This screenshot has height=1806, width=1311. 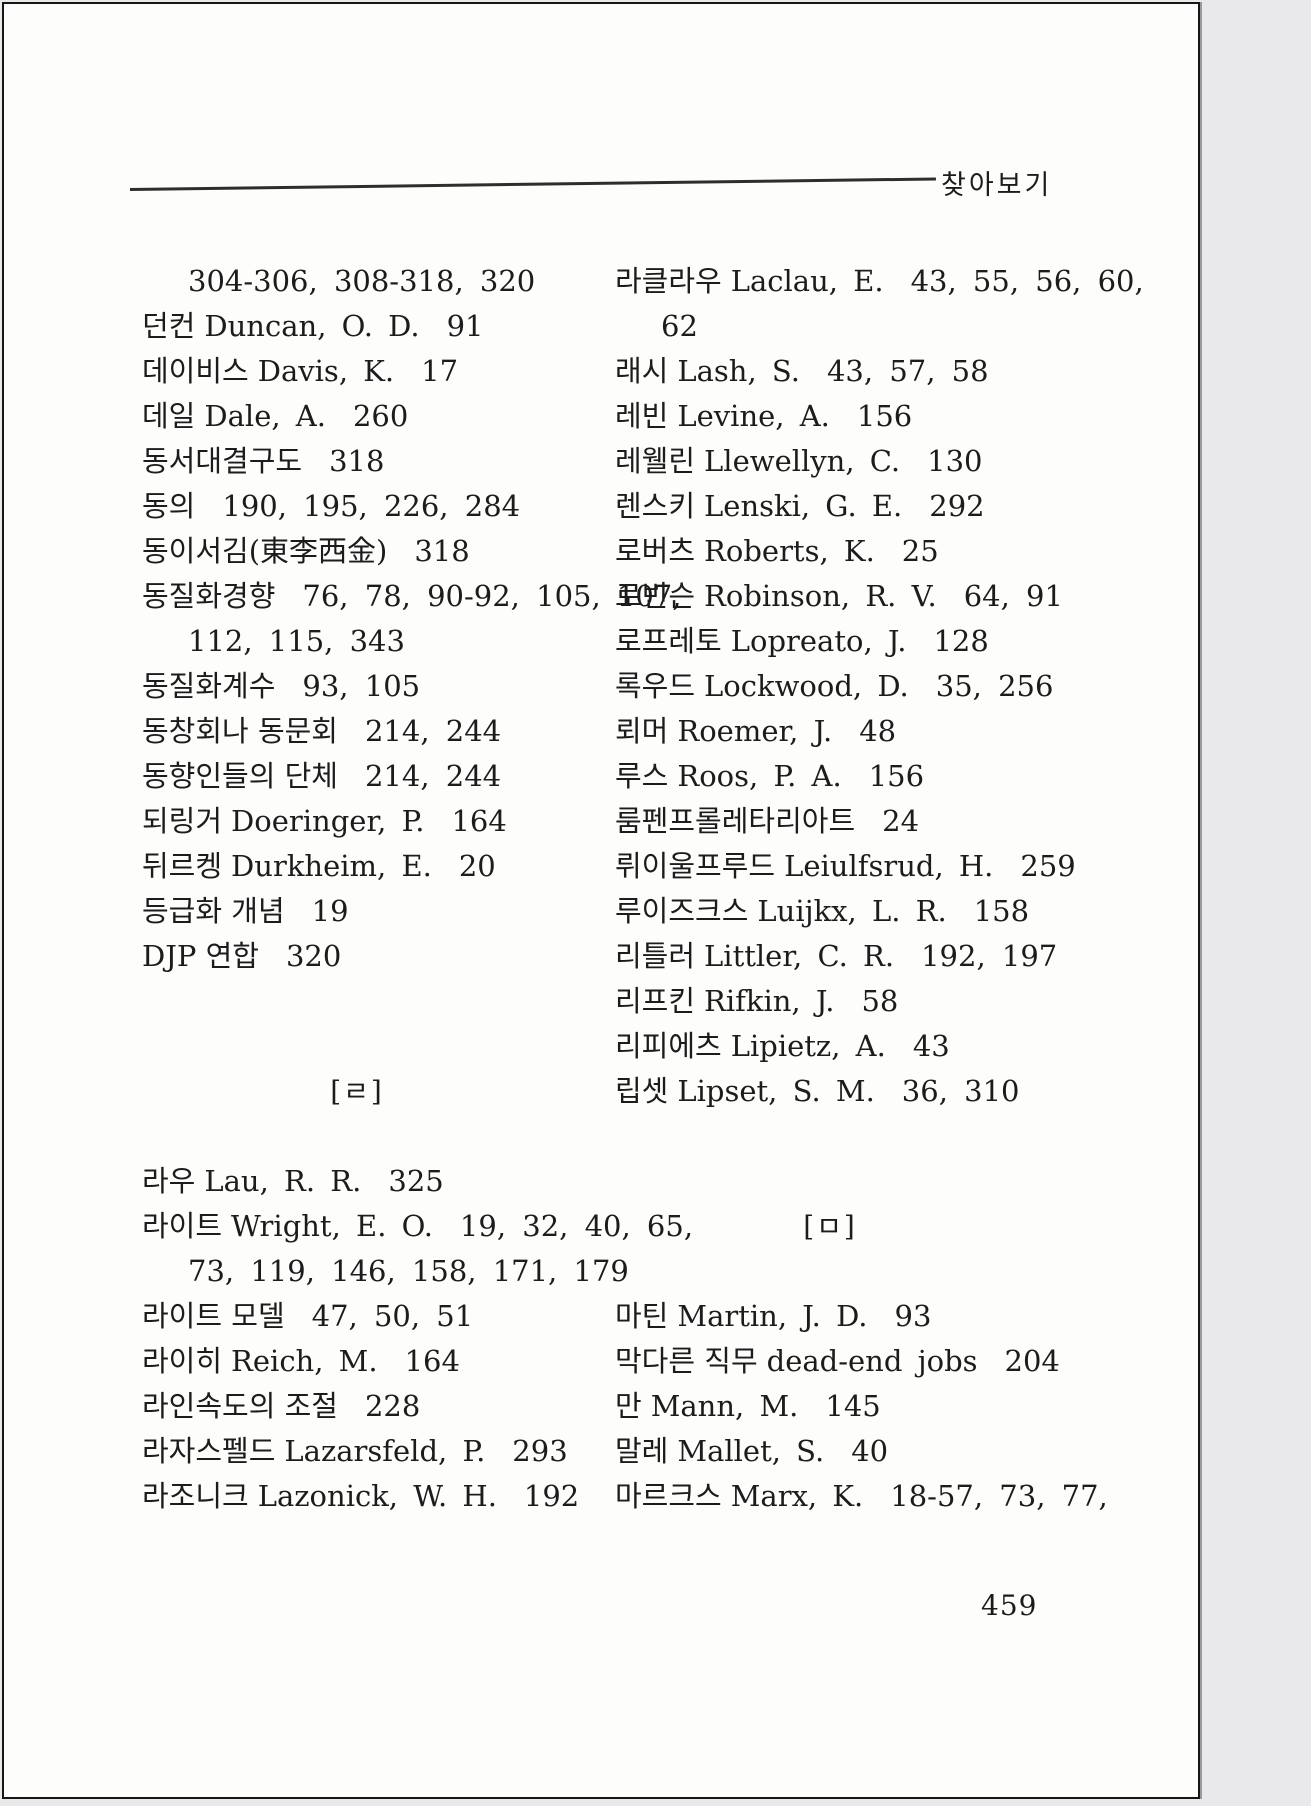 I want to click on index-entry: 동질화계수 93, 105, so click(x=404, y=686).